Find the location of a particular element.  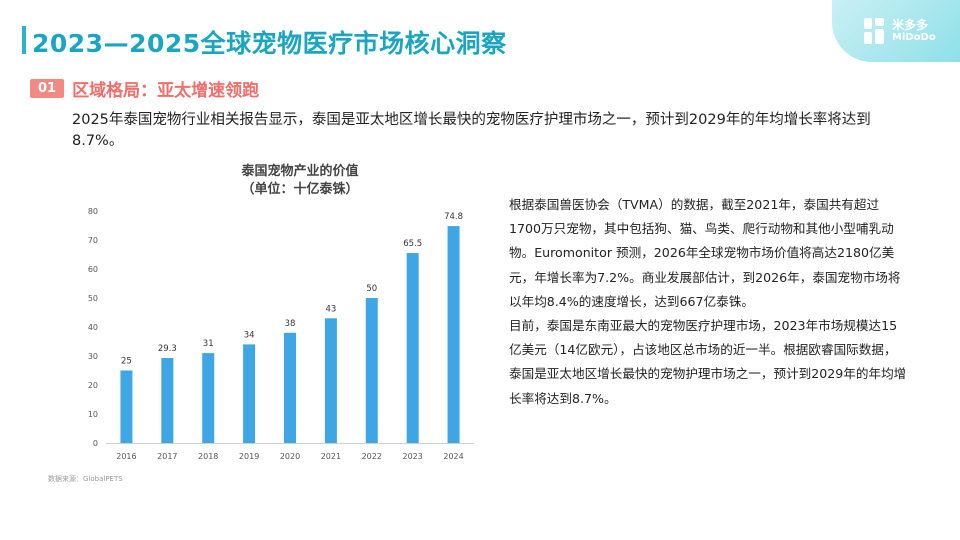

y-tick-label: 10 is located at coordinates (93, 414).